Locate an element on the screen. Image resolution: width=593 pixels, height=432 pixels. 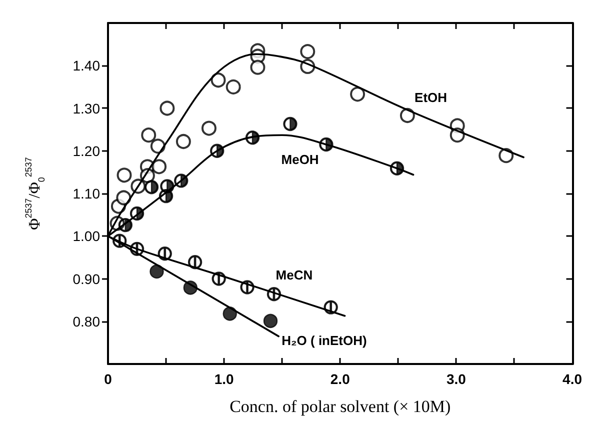
x-tick-label: 0 is located at coordinates (108, 379).